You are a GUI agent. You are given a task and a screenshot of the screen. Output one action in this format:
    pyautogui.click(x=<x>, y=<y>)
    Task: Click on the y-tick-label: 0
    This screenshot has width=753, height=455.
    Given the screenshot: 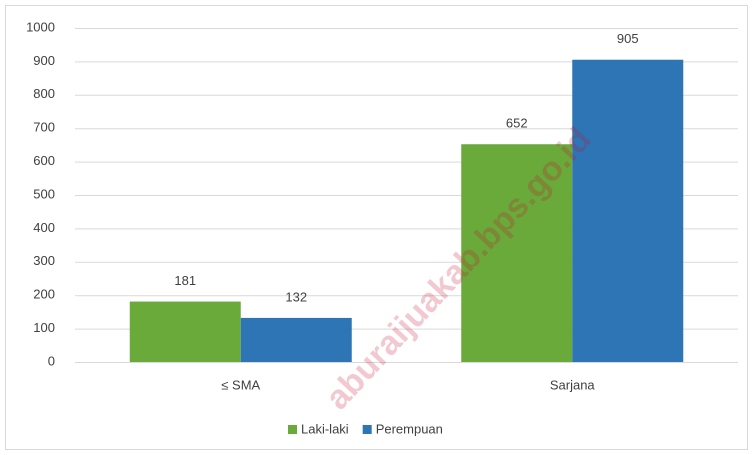 What is the action you would take?
    pyautogui.click(x=51, y=360)
    